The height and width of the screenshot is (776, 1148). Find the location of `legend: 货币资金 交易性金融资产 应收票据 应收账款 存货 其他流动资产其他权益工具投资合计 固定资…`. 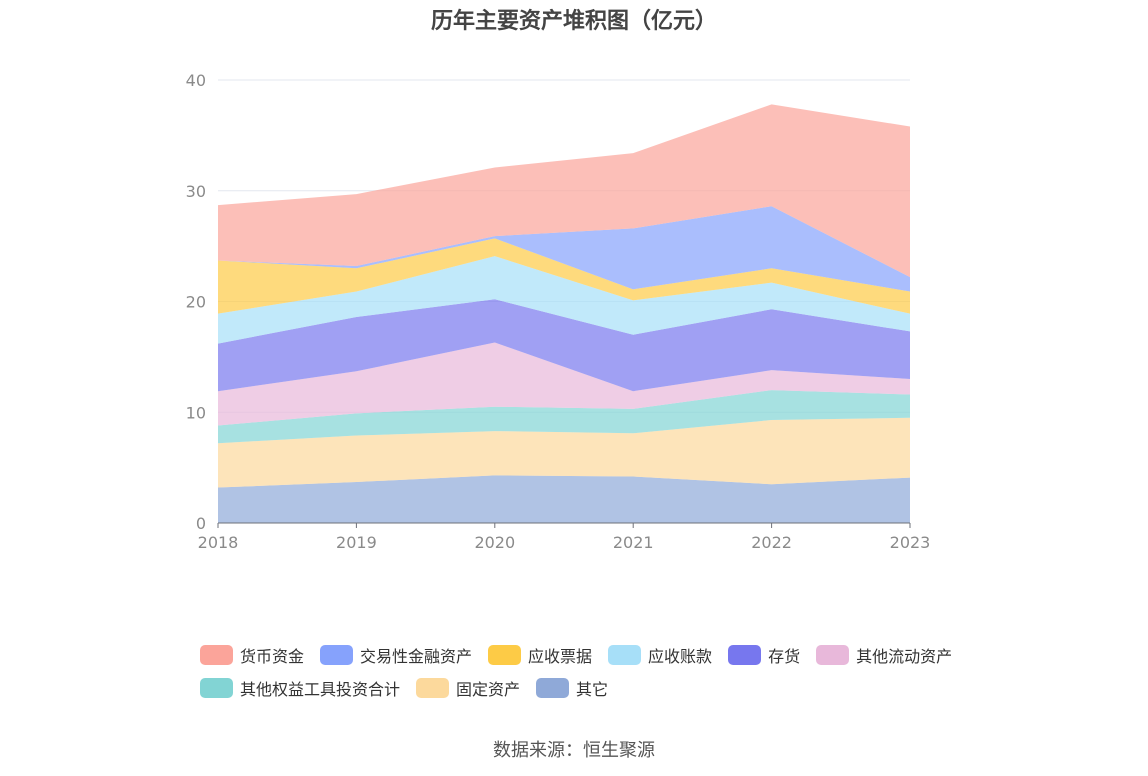

legend: 货币资金 交易性金融资产 应收票据 应收账款 存货 其他流动资产其他权益工具投资合计 固定资… is located at coordinates (590, 671).